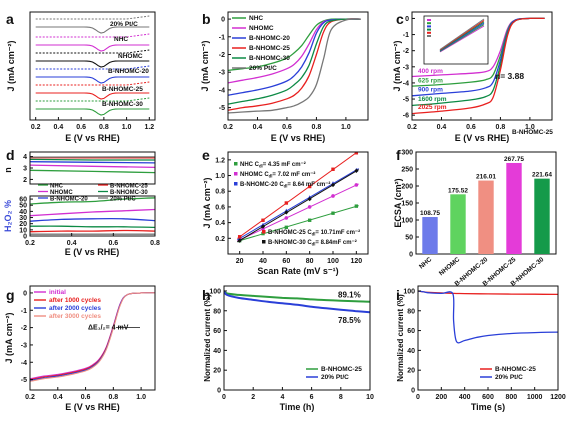 The height and width of the screenshot is (427, 578). I want to click on y-tick-label: 80, so click(217, 311).